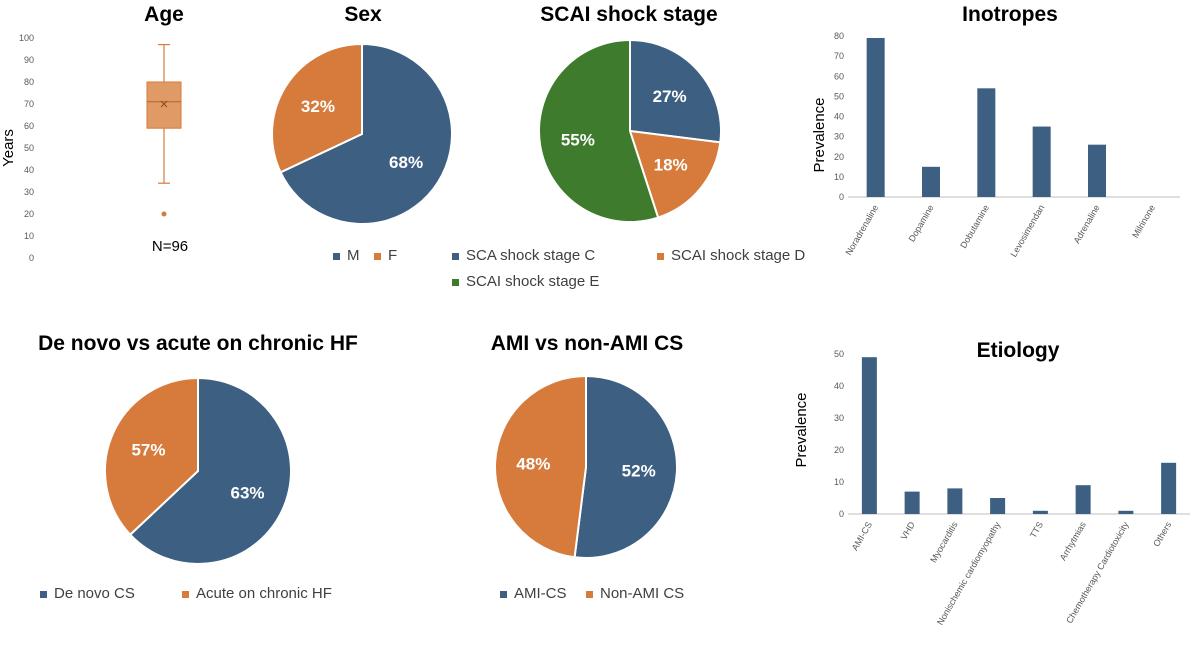 Image resolution: width=1200 pixels, height=653 pixels. What do you see at coordinates (1027, 231) in the screenshot?
I see `inotropes-x-tick: Levosimendan` at bounding box center [1027, 231].